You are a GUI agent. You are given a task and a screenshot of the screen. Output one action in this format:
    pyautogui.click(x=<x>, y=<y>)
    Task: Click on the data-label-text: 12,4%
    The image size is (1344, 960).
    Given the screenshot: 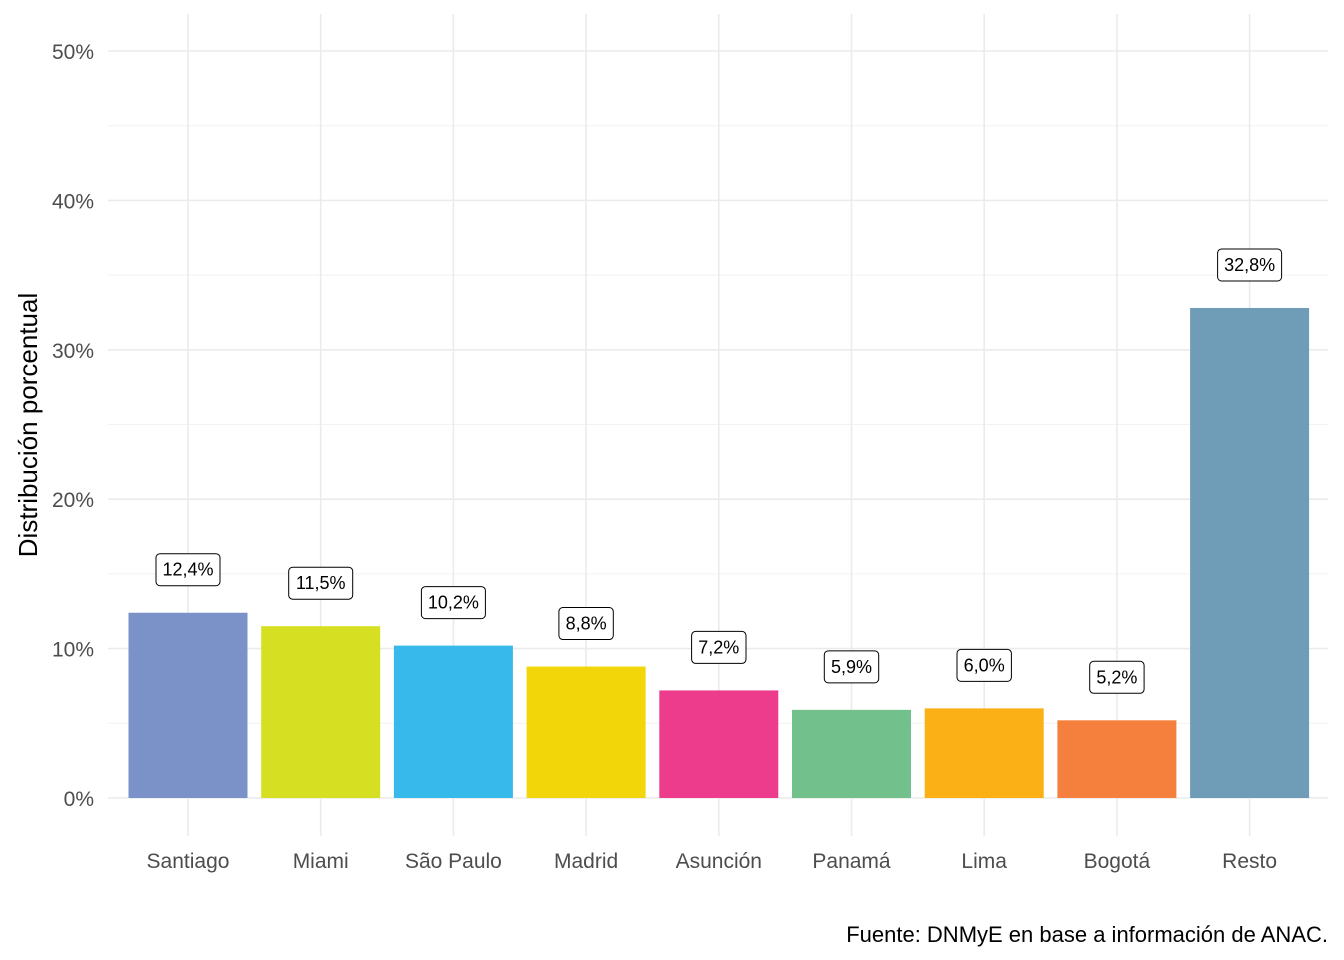 What is the action you would take?
    pyautogui.click(x=187, y=570)
    